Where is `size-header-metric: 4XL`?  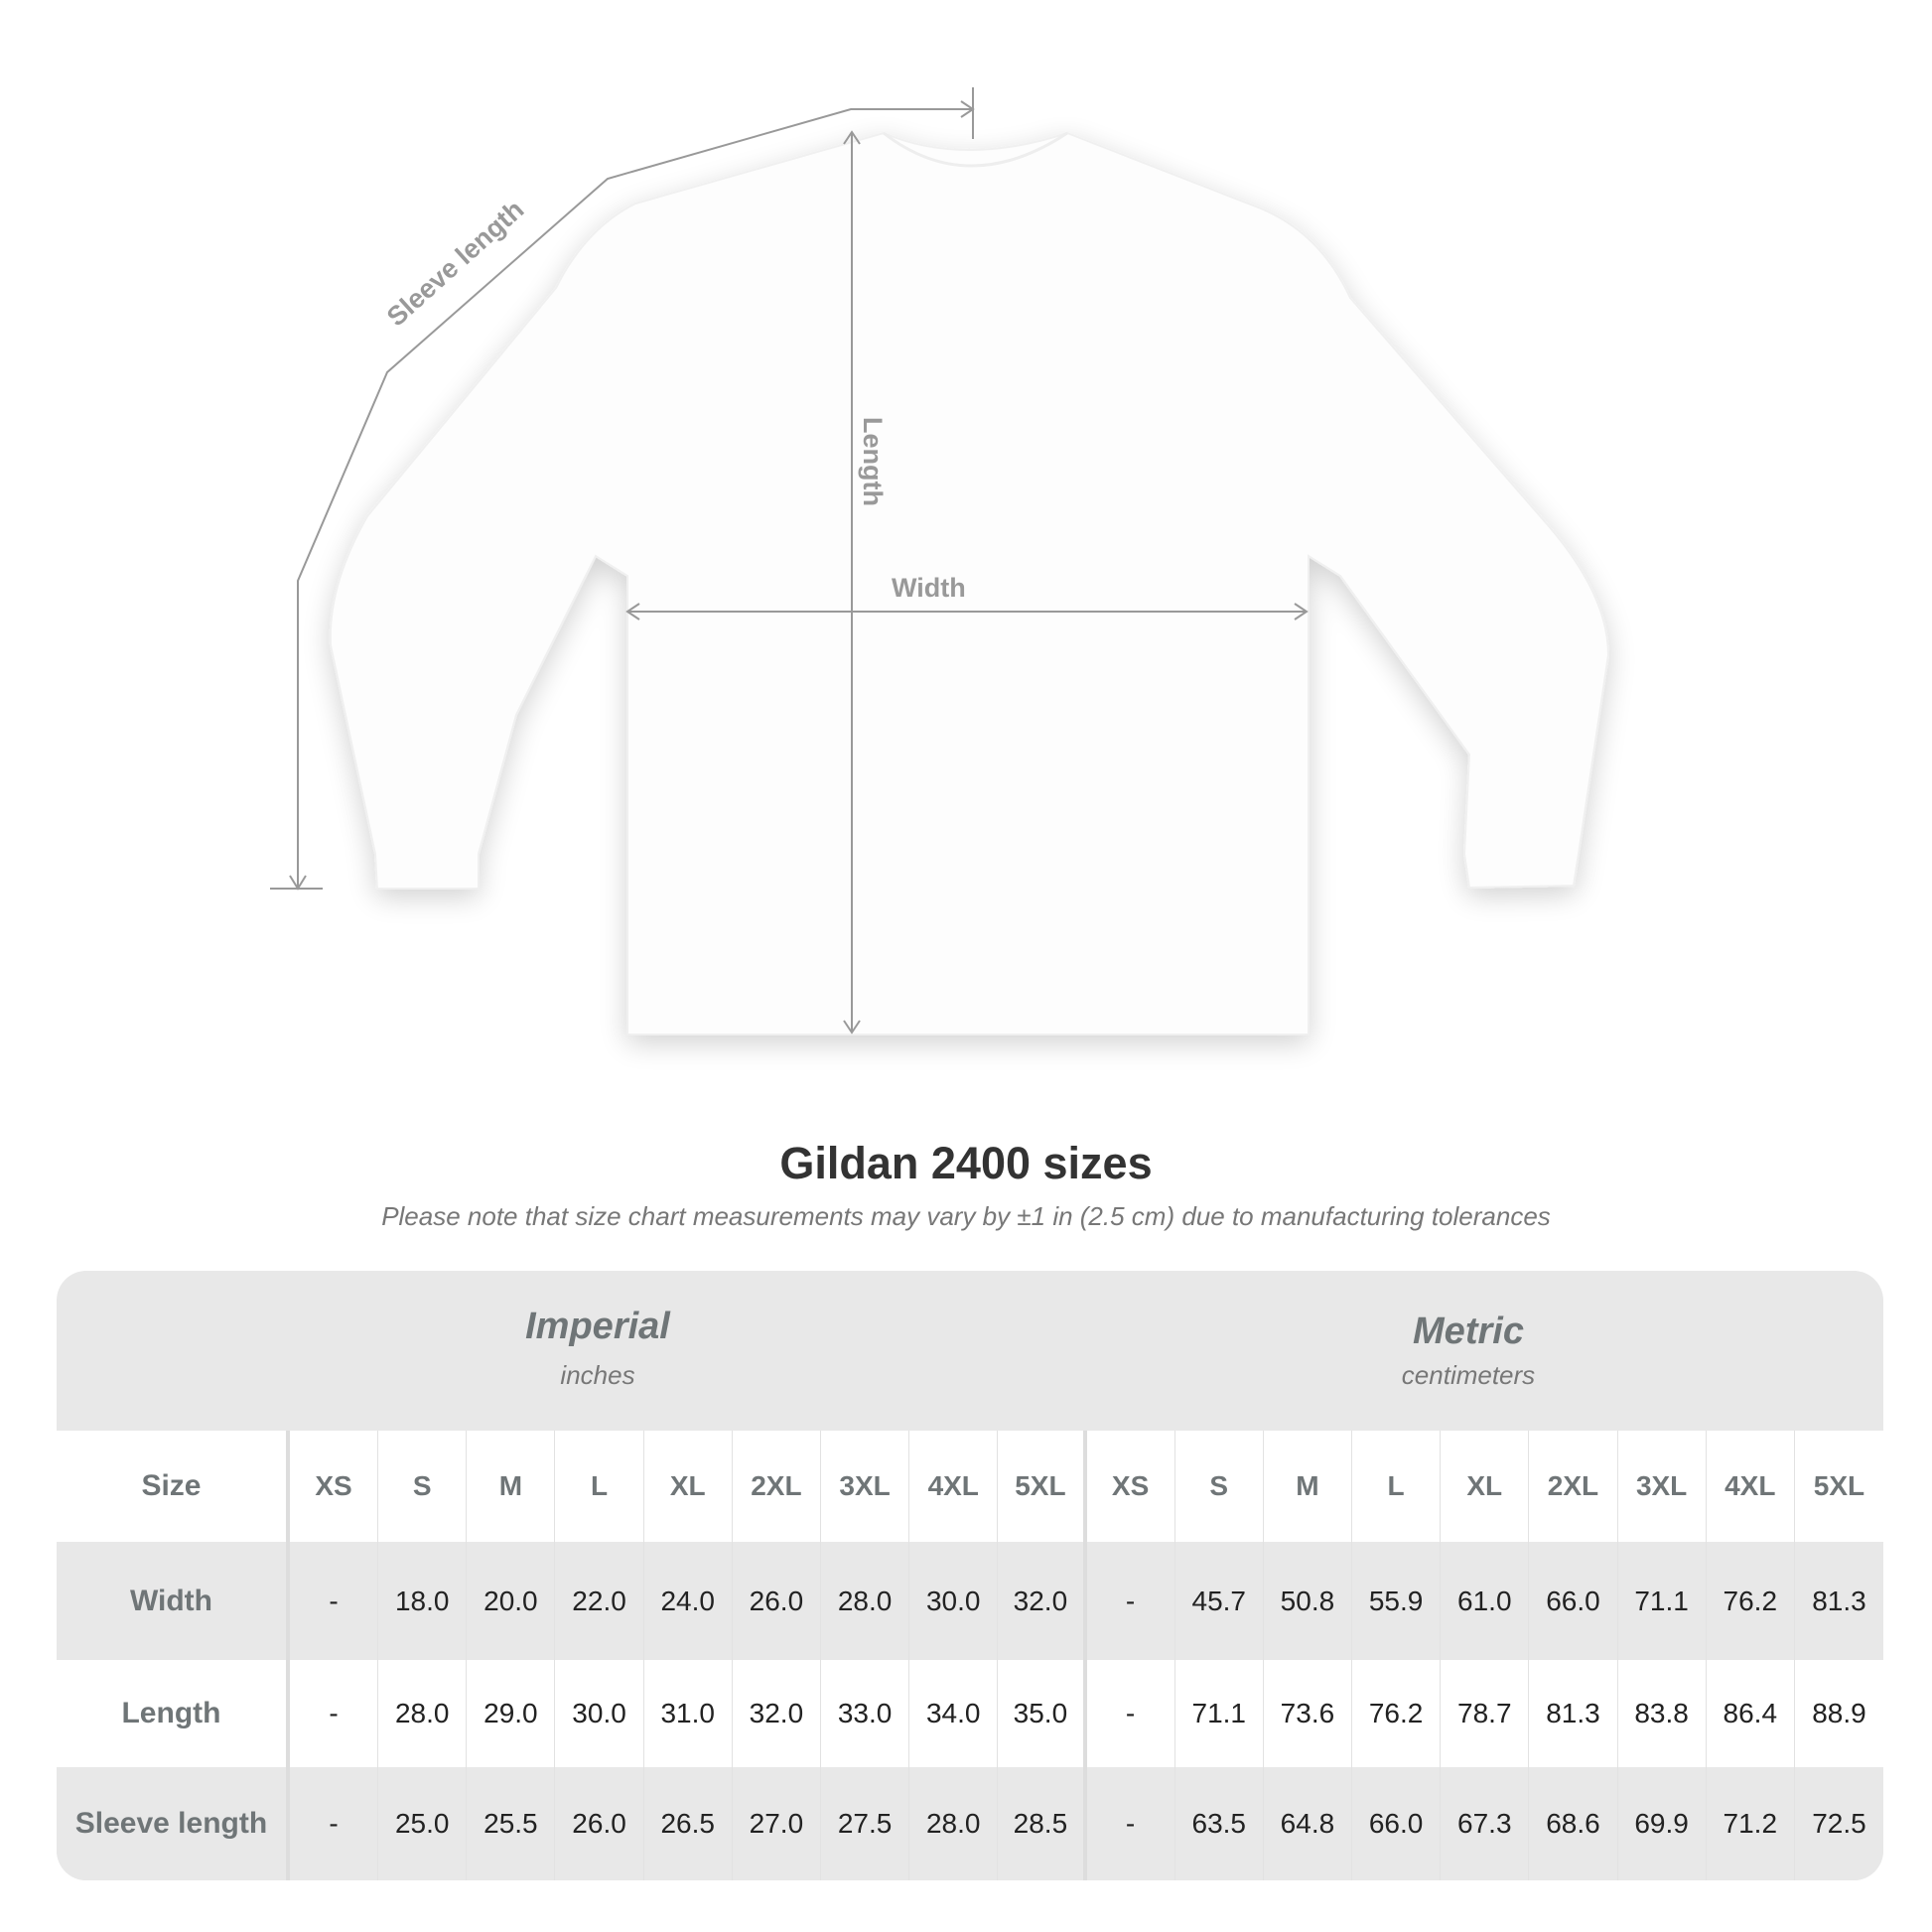 size-header-metric: 4XL is located at coordinates (1751, 1486).